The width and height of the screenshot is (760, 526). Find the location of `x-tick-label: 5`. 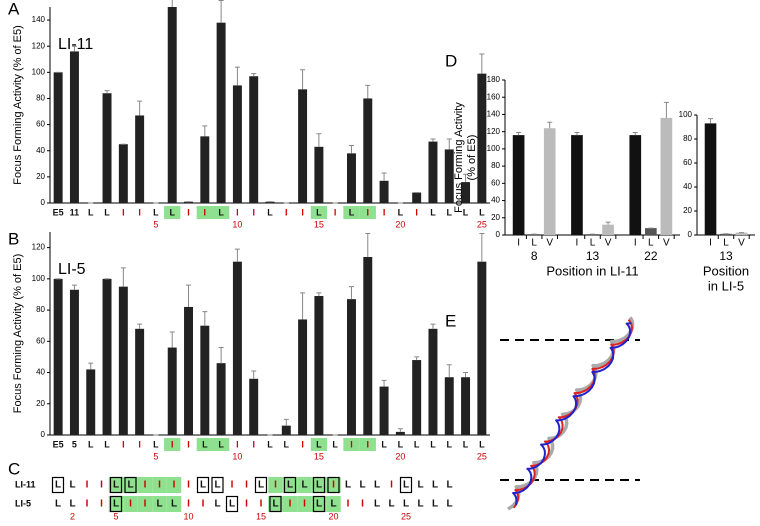

x-tick-label: 5 is located at coordinates (74, 444).